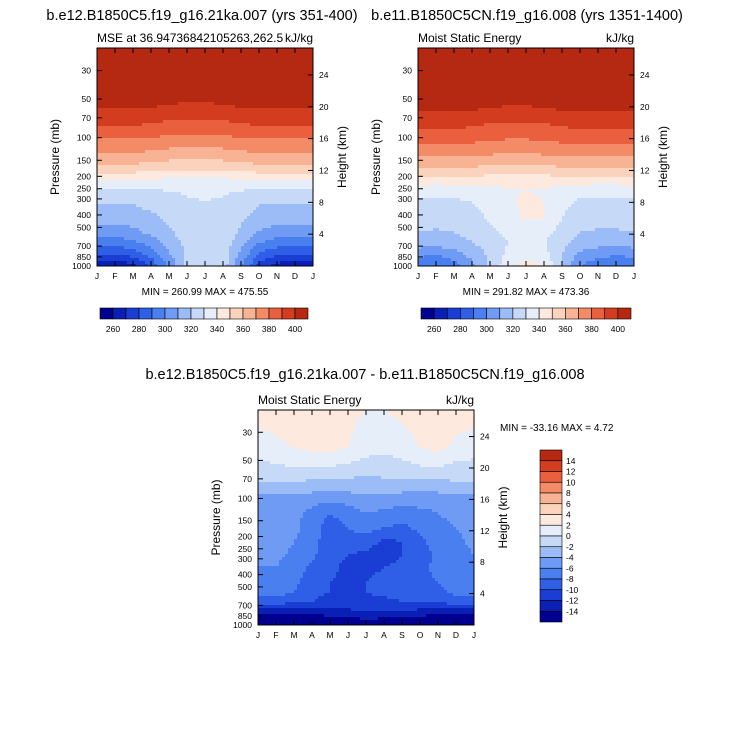 This screenshot has width=730, height=729. What do you see at coordinates (245, 616) in the screenshot?
I see `y-tick-label: 850` at bounding box center [245, 616].